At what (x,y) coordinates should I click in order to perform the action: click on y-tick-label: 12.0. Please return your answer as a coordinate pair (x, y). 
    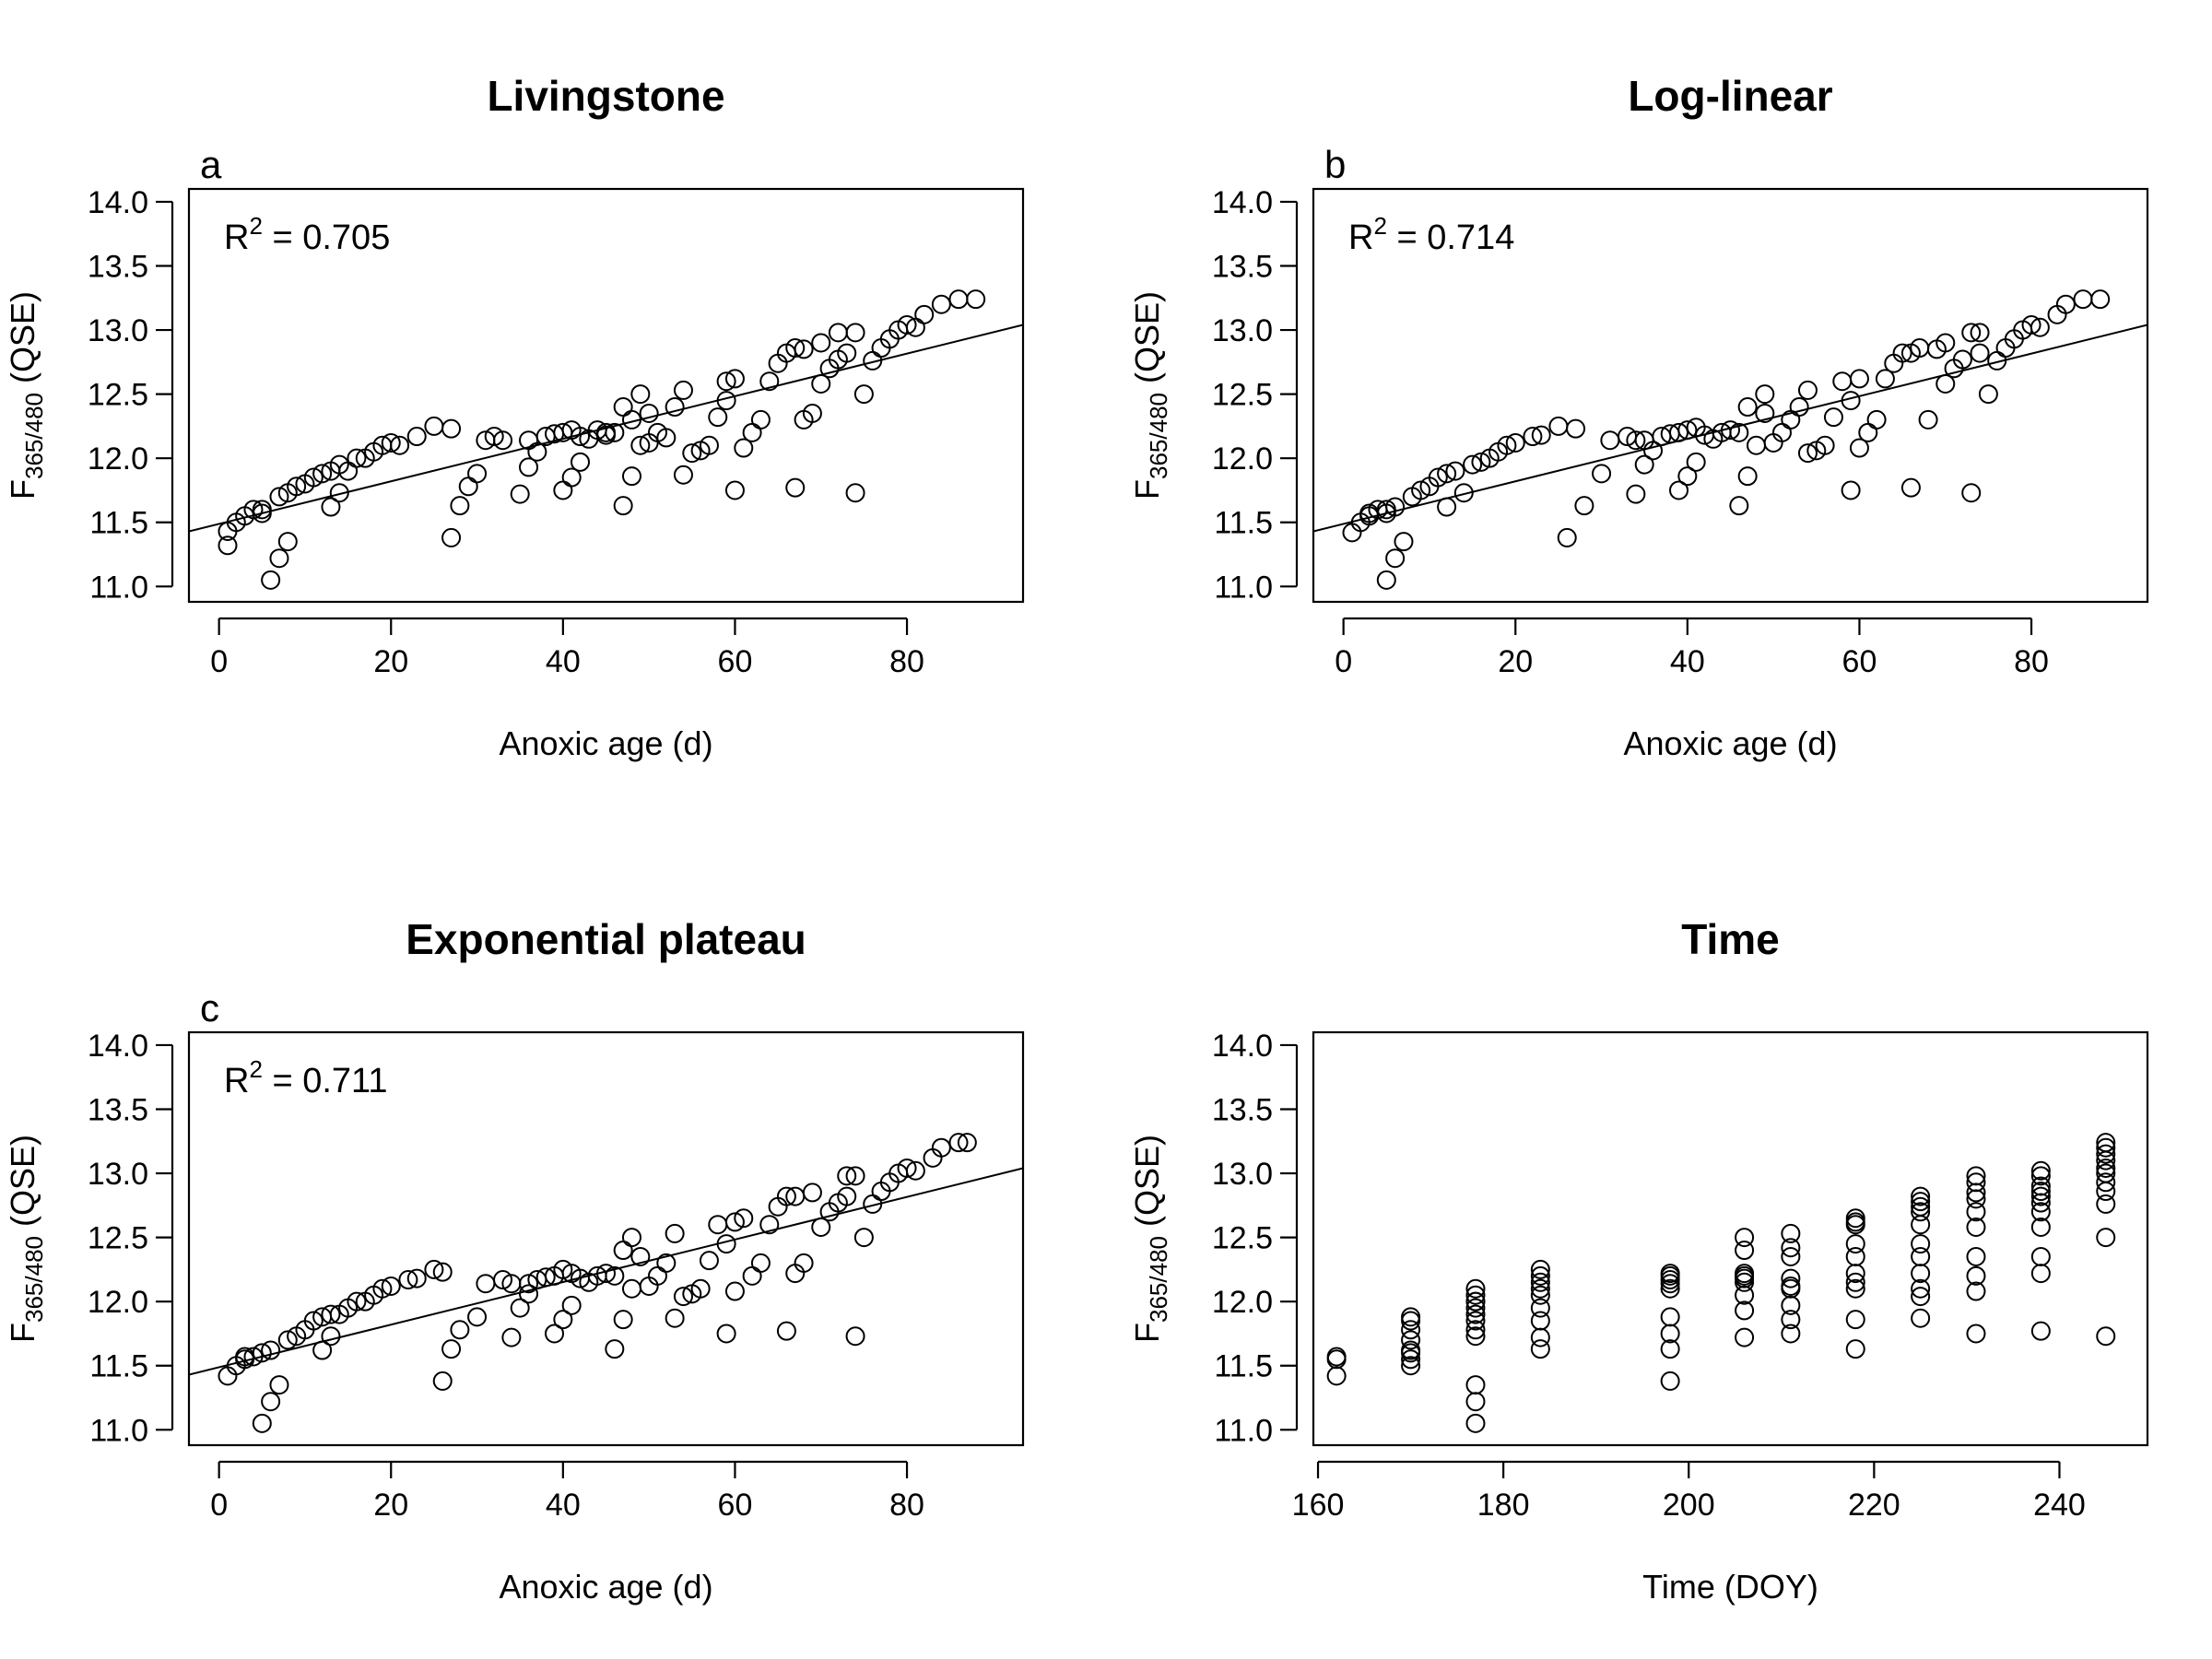
    Looking at the image, I should click on (118, 459).